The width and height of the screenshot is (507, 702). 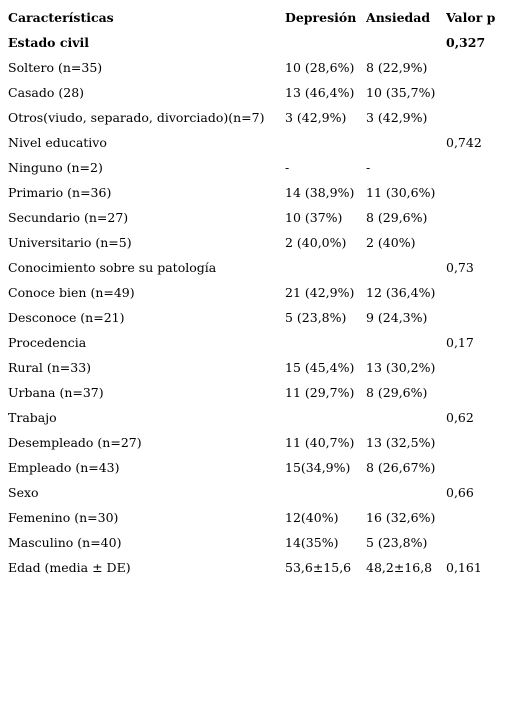 I want to click on row-label: Otros(viudo, separado, divorciado)(n=7), so click(x=136, y=117).